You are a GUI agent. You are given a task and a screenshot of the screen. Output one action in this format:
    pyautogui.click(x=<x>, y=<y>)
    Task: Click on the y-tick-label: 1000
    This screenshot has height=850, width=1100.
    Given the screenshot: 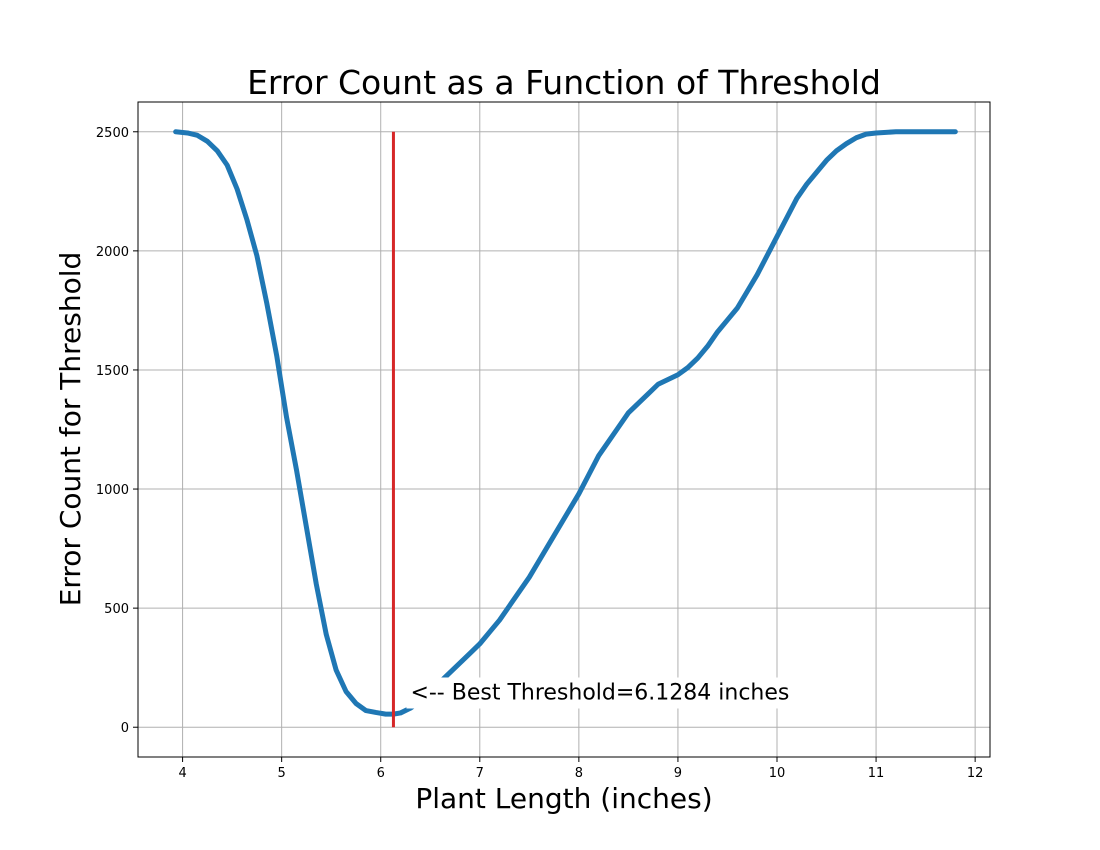 What is the action you would take?
    pyautogui.click(x=112, y=490)
    